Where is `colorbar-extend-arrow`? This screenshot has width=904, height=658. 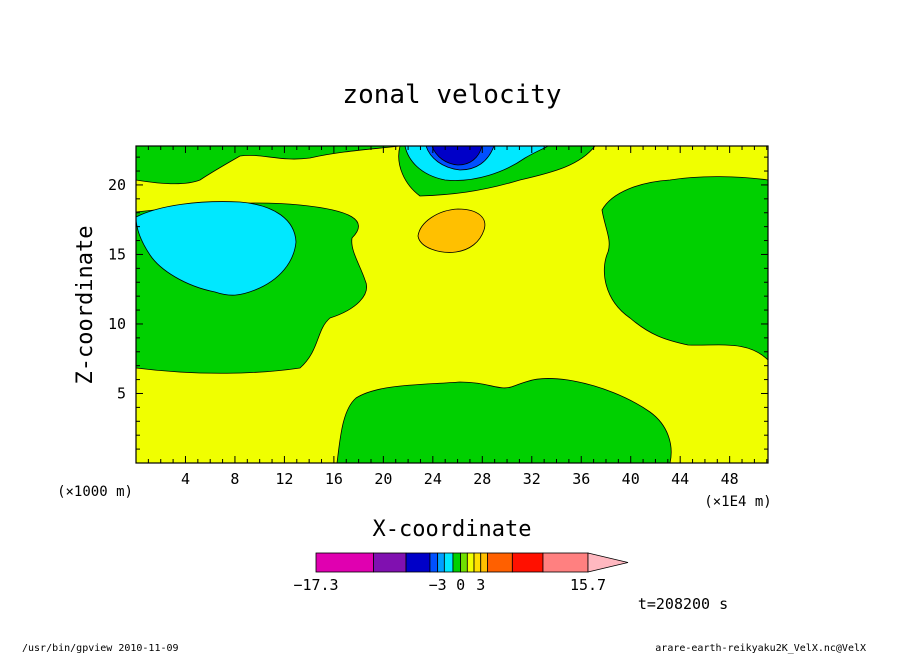 colorbar-extend-arrow is located at coordinates (608, 562).